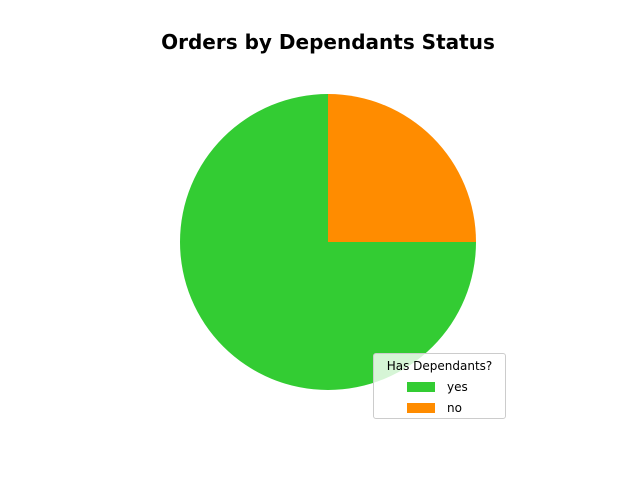 The image size is (640, 480). I want to click on legend-swatch-yes, so click(421, 387).